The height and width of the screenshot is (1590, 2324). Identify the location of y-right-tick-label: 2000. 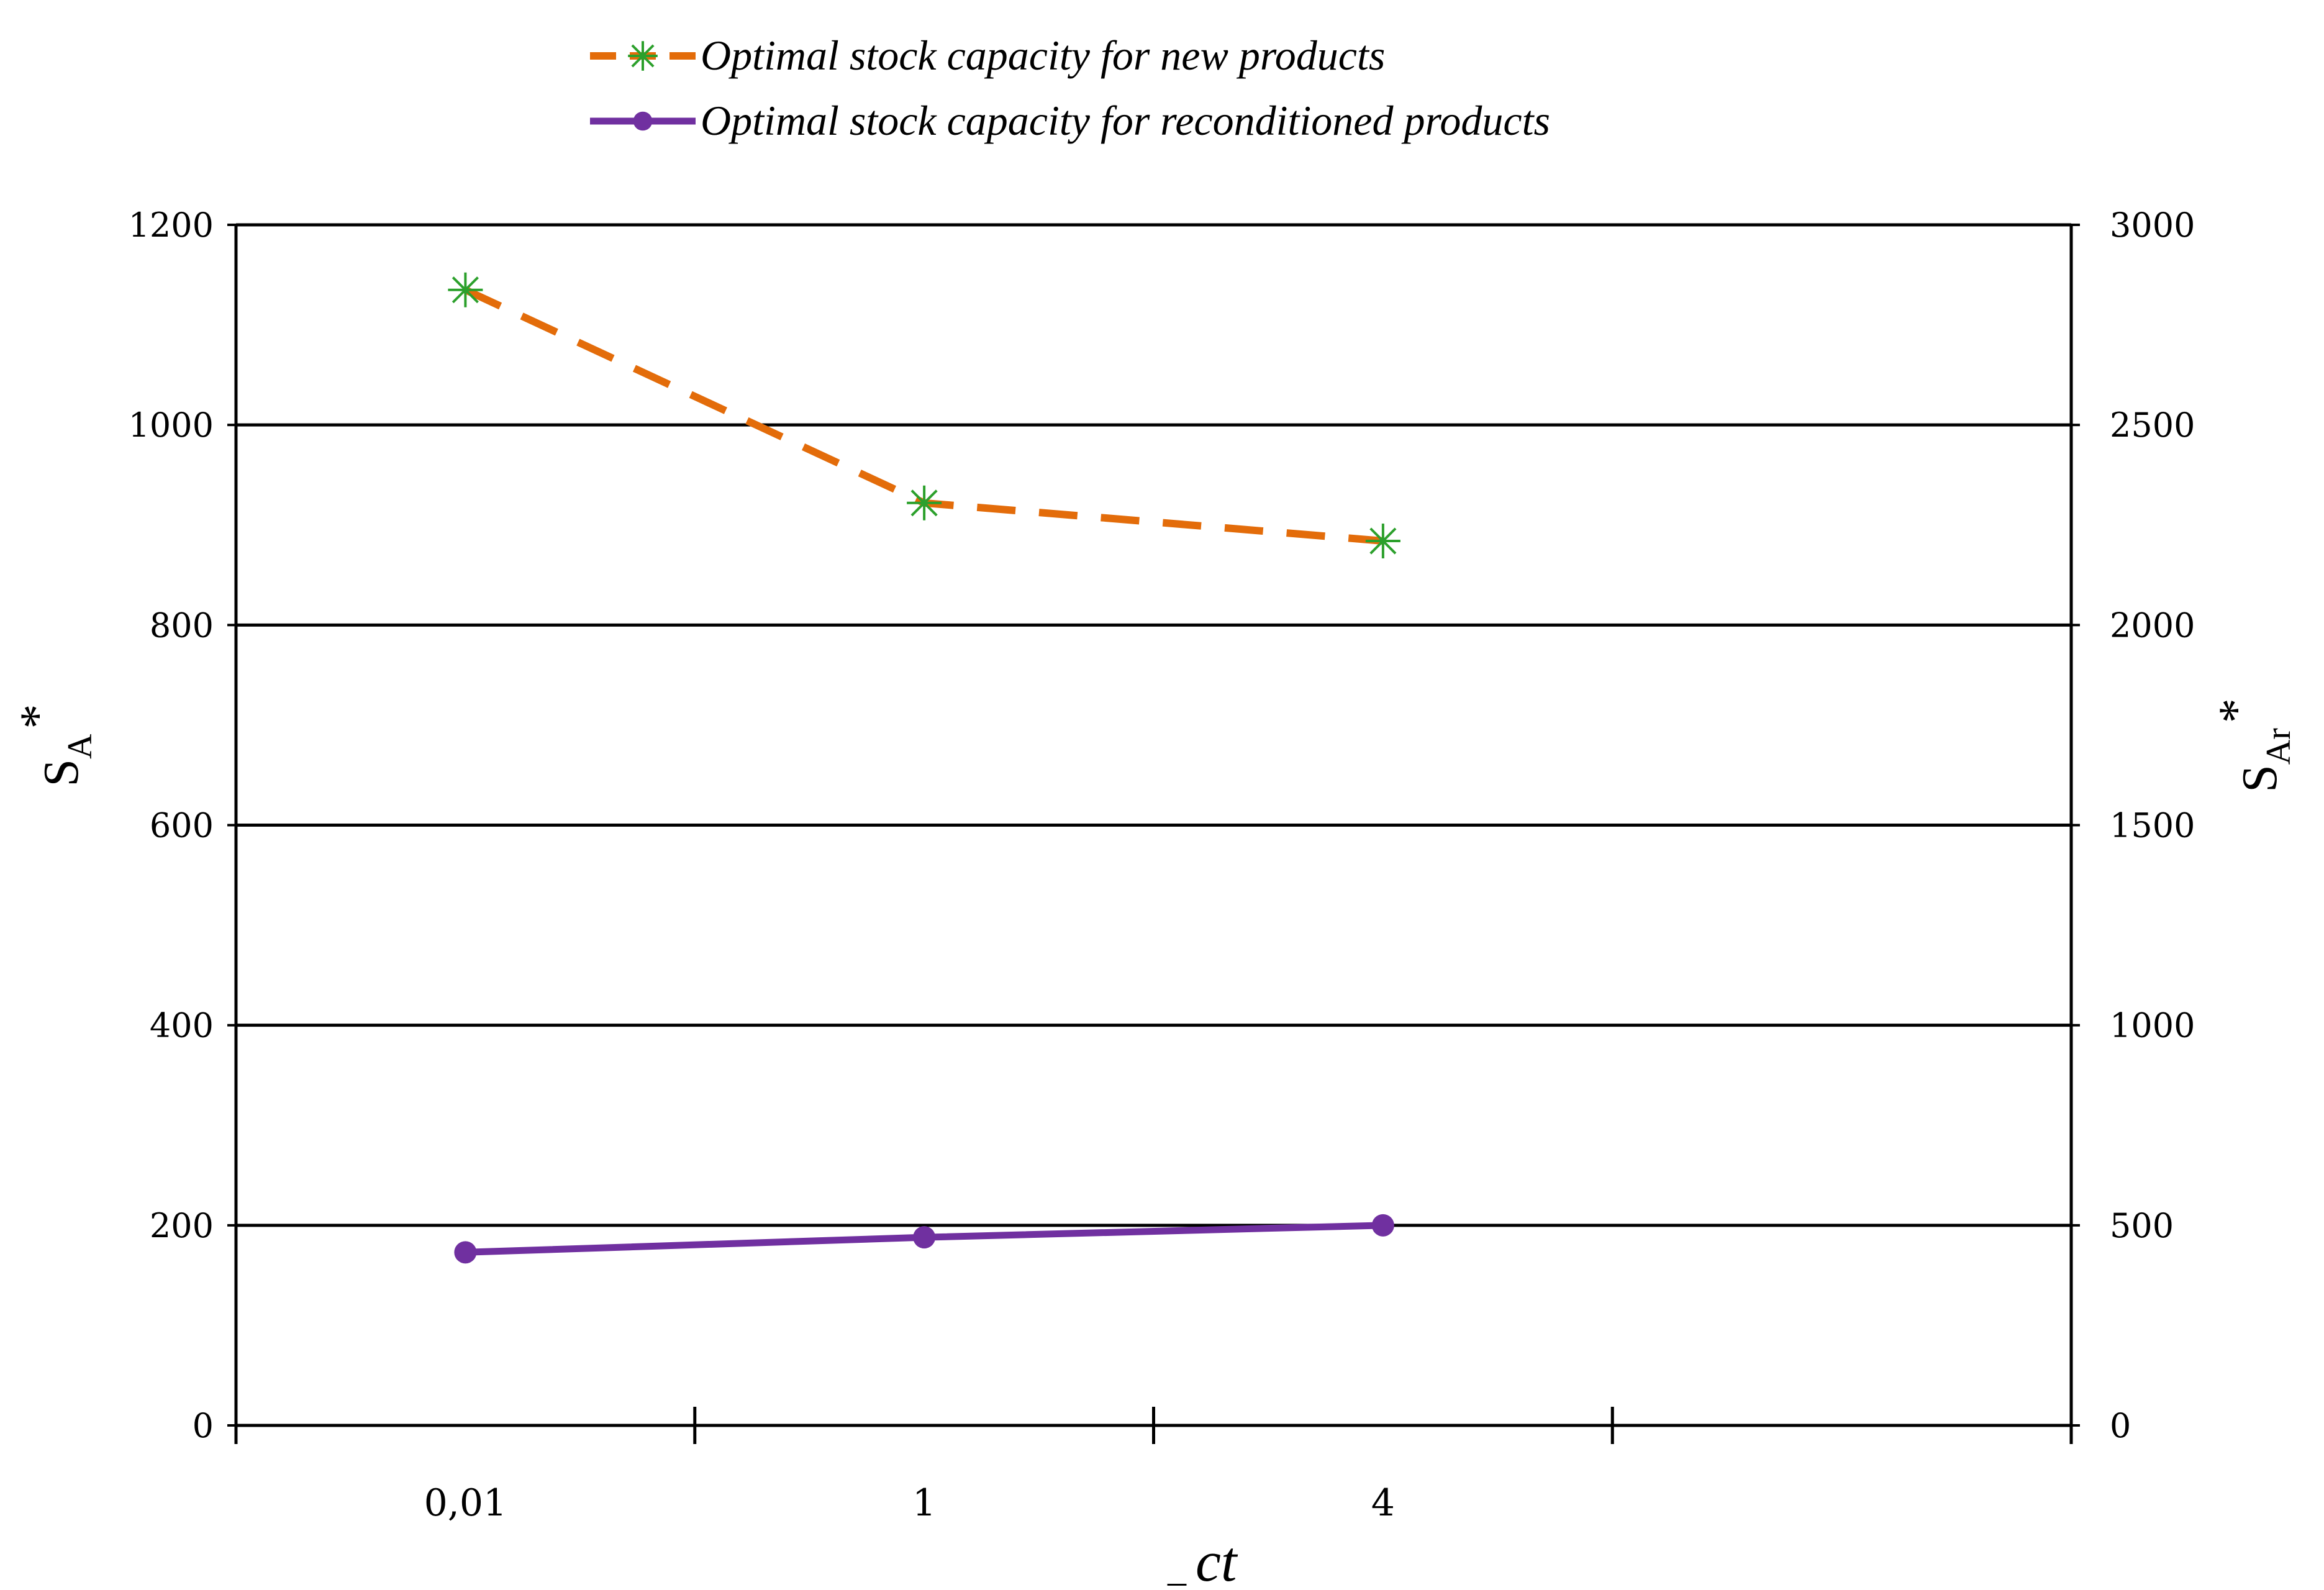
(2152, 625).